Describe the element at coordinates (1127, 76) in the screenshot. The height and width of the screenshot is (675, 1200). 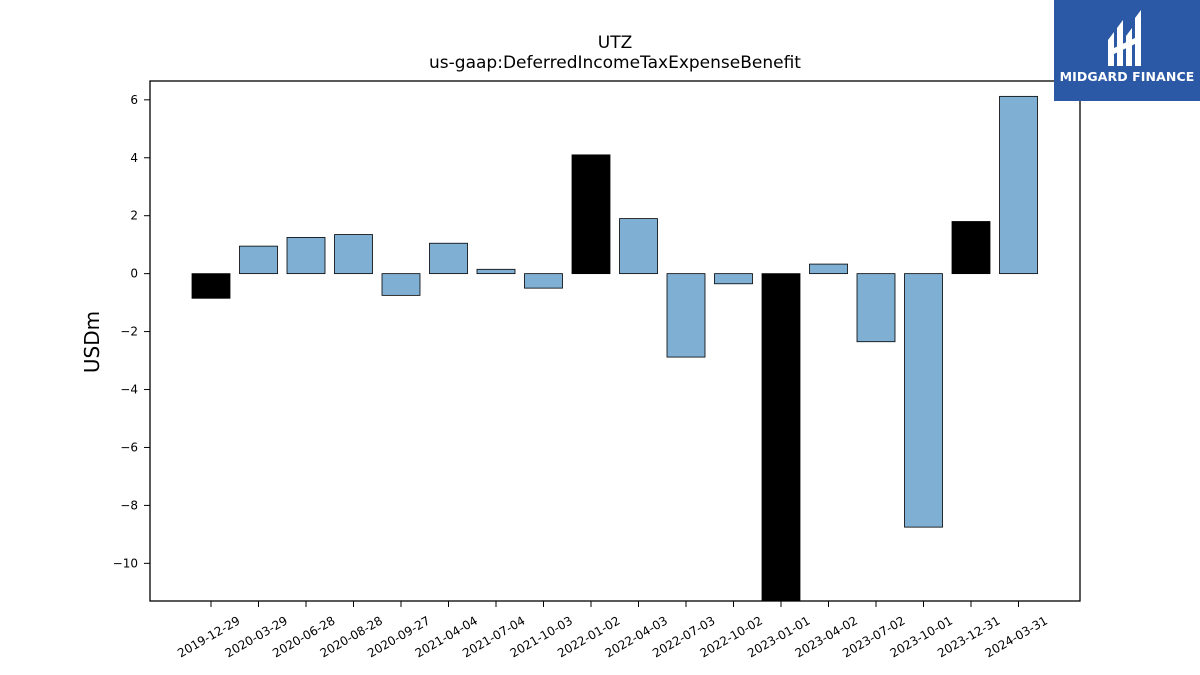
I see `logo-text: MIDGARD FINANCE` at that location.